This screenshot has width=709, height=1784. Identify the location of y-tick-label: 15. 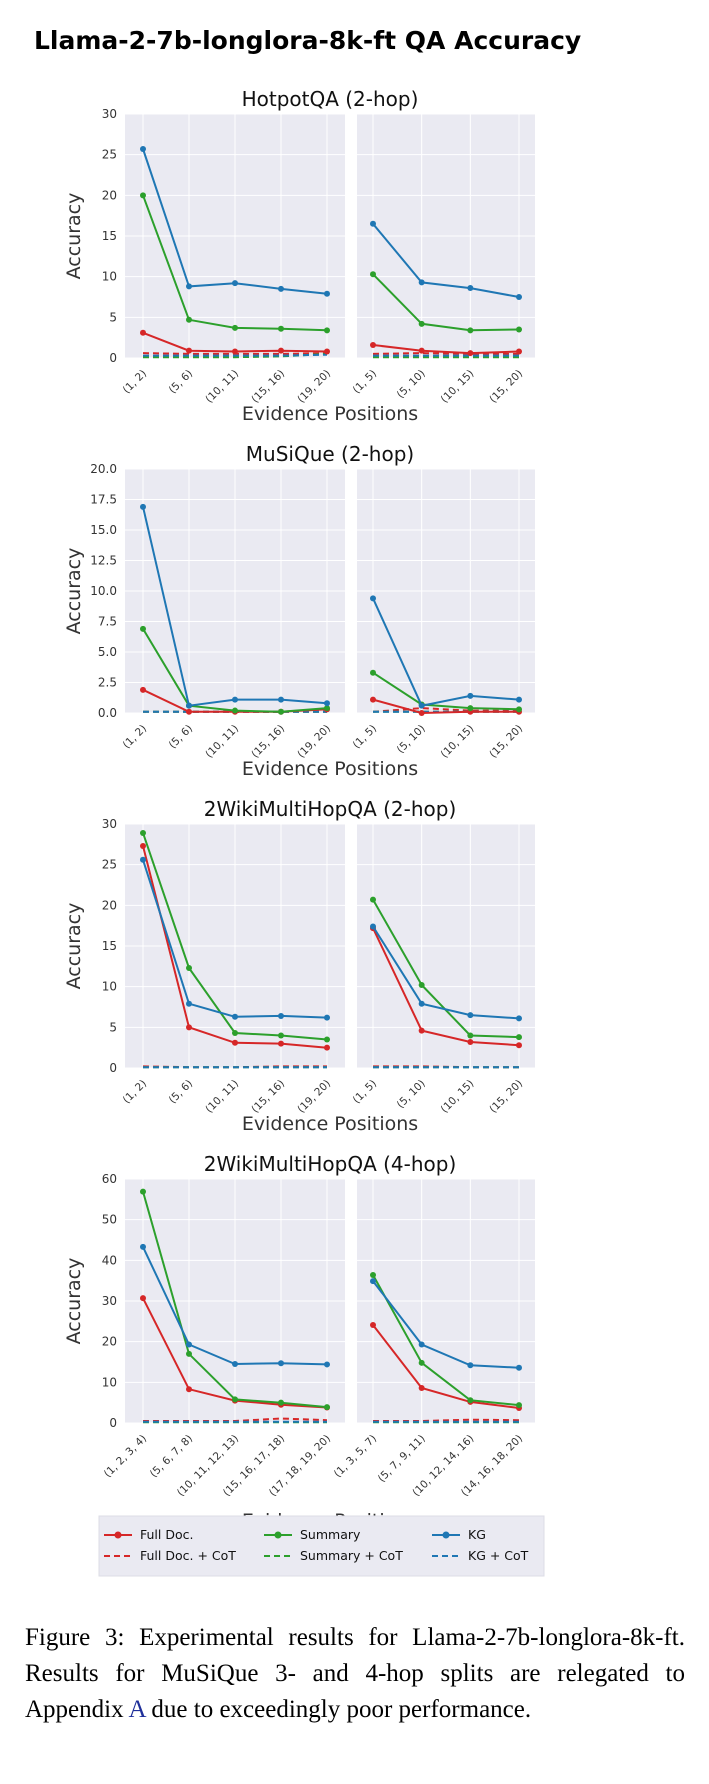
(109, 236).